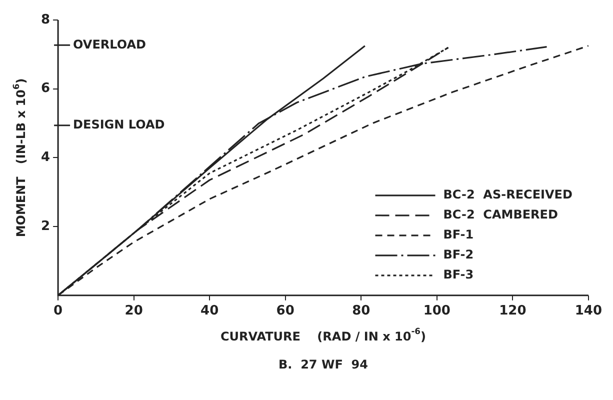  Describe the element at coordinates (512, 311) in the screenshot. I see `x-tick-label: 120` at that location.